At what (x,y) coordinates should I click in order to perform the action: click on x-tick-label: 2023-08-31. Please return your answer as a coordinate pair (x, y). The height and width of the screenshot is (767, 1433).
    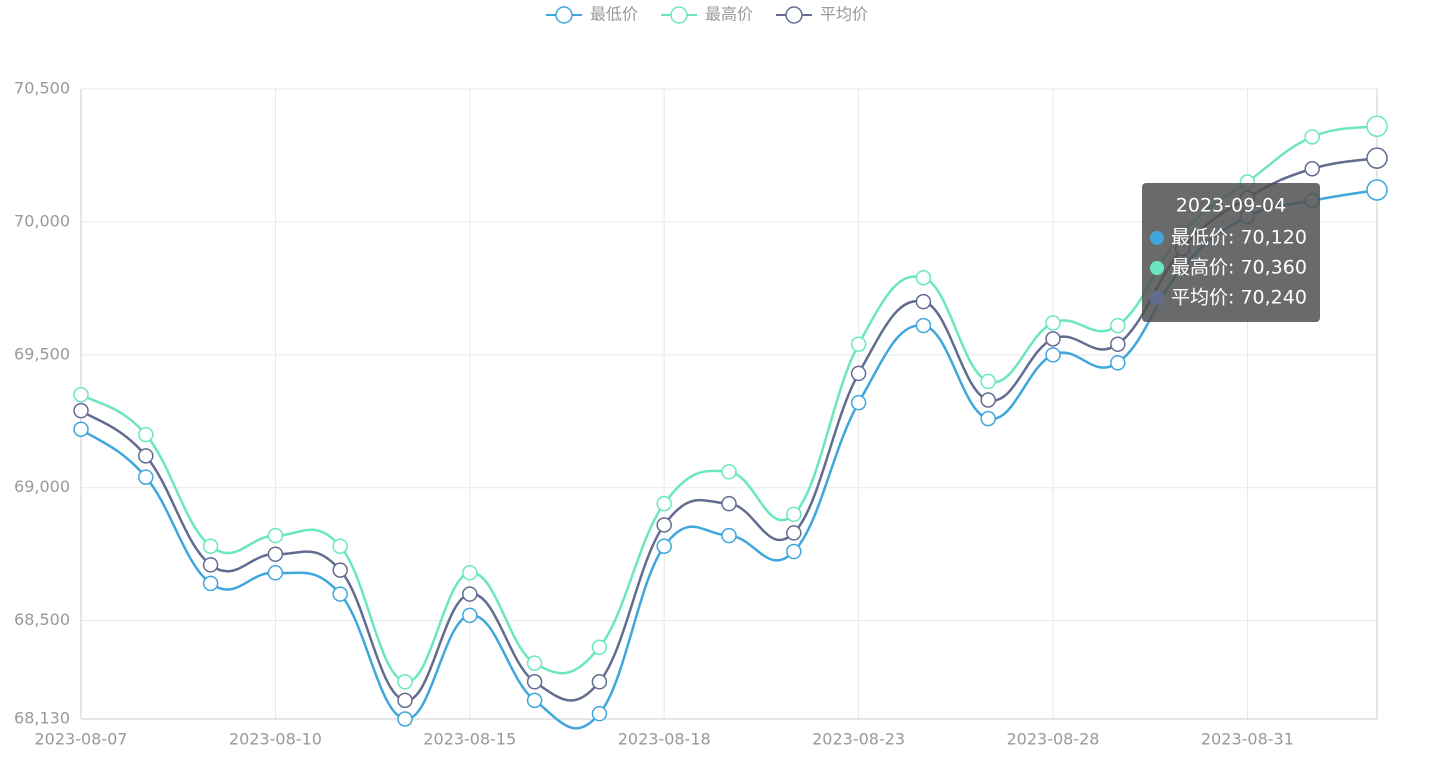
    Looking at the image, I should click on (1247, 739).